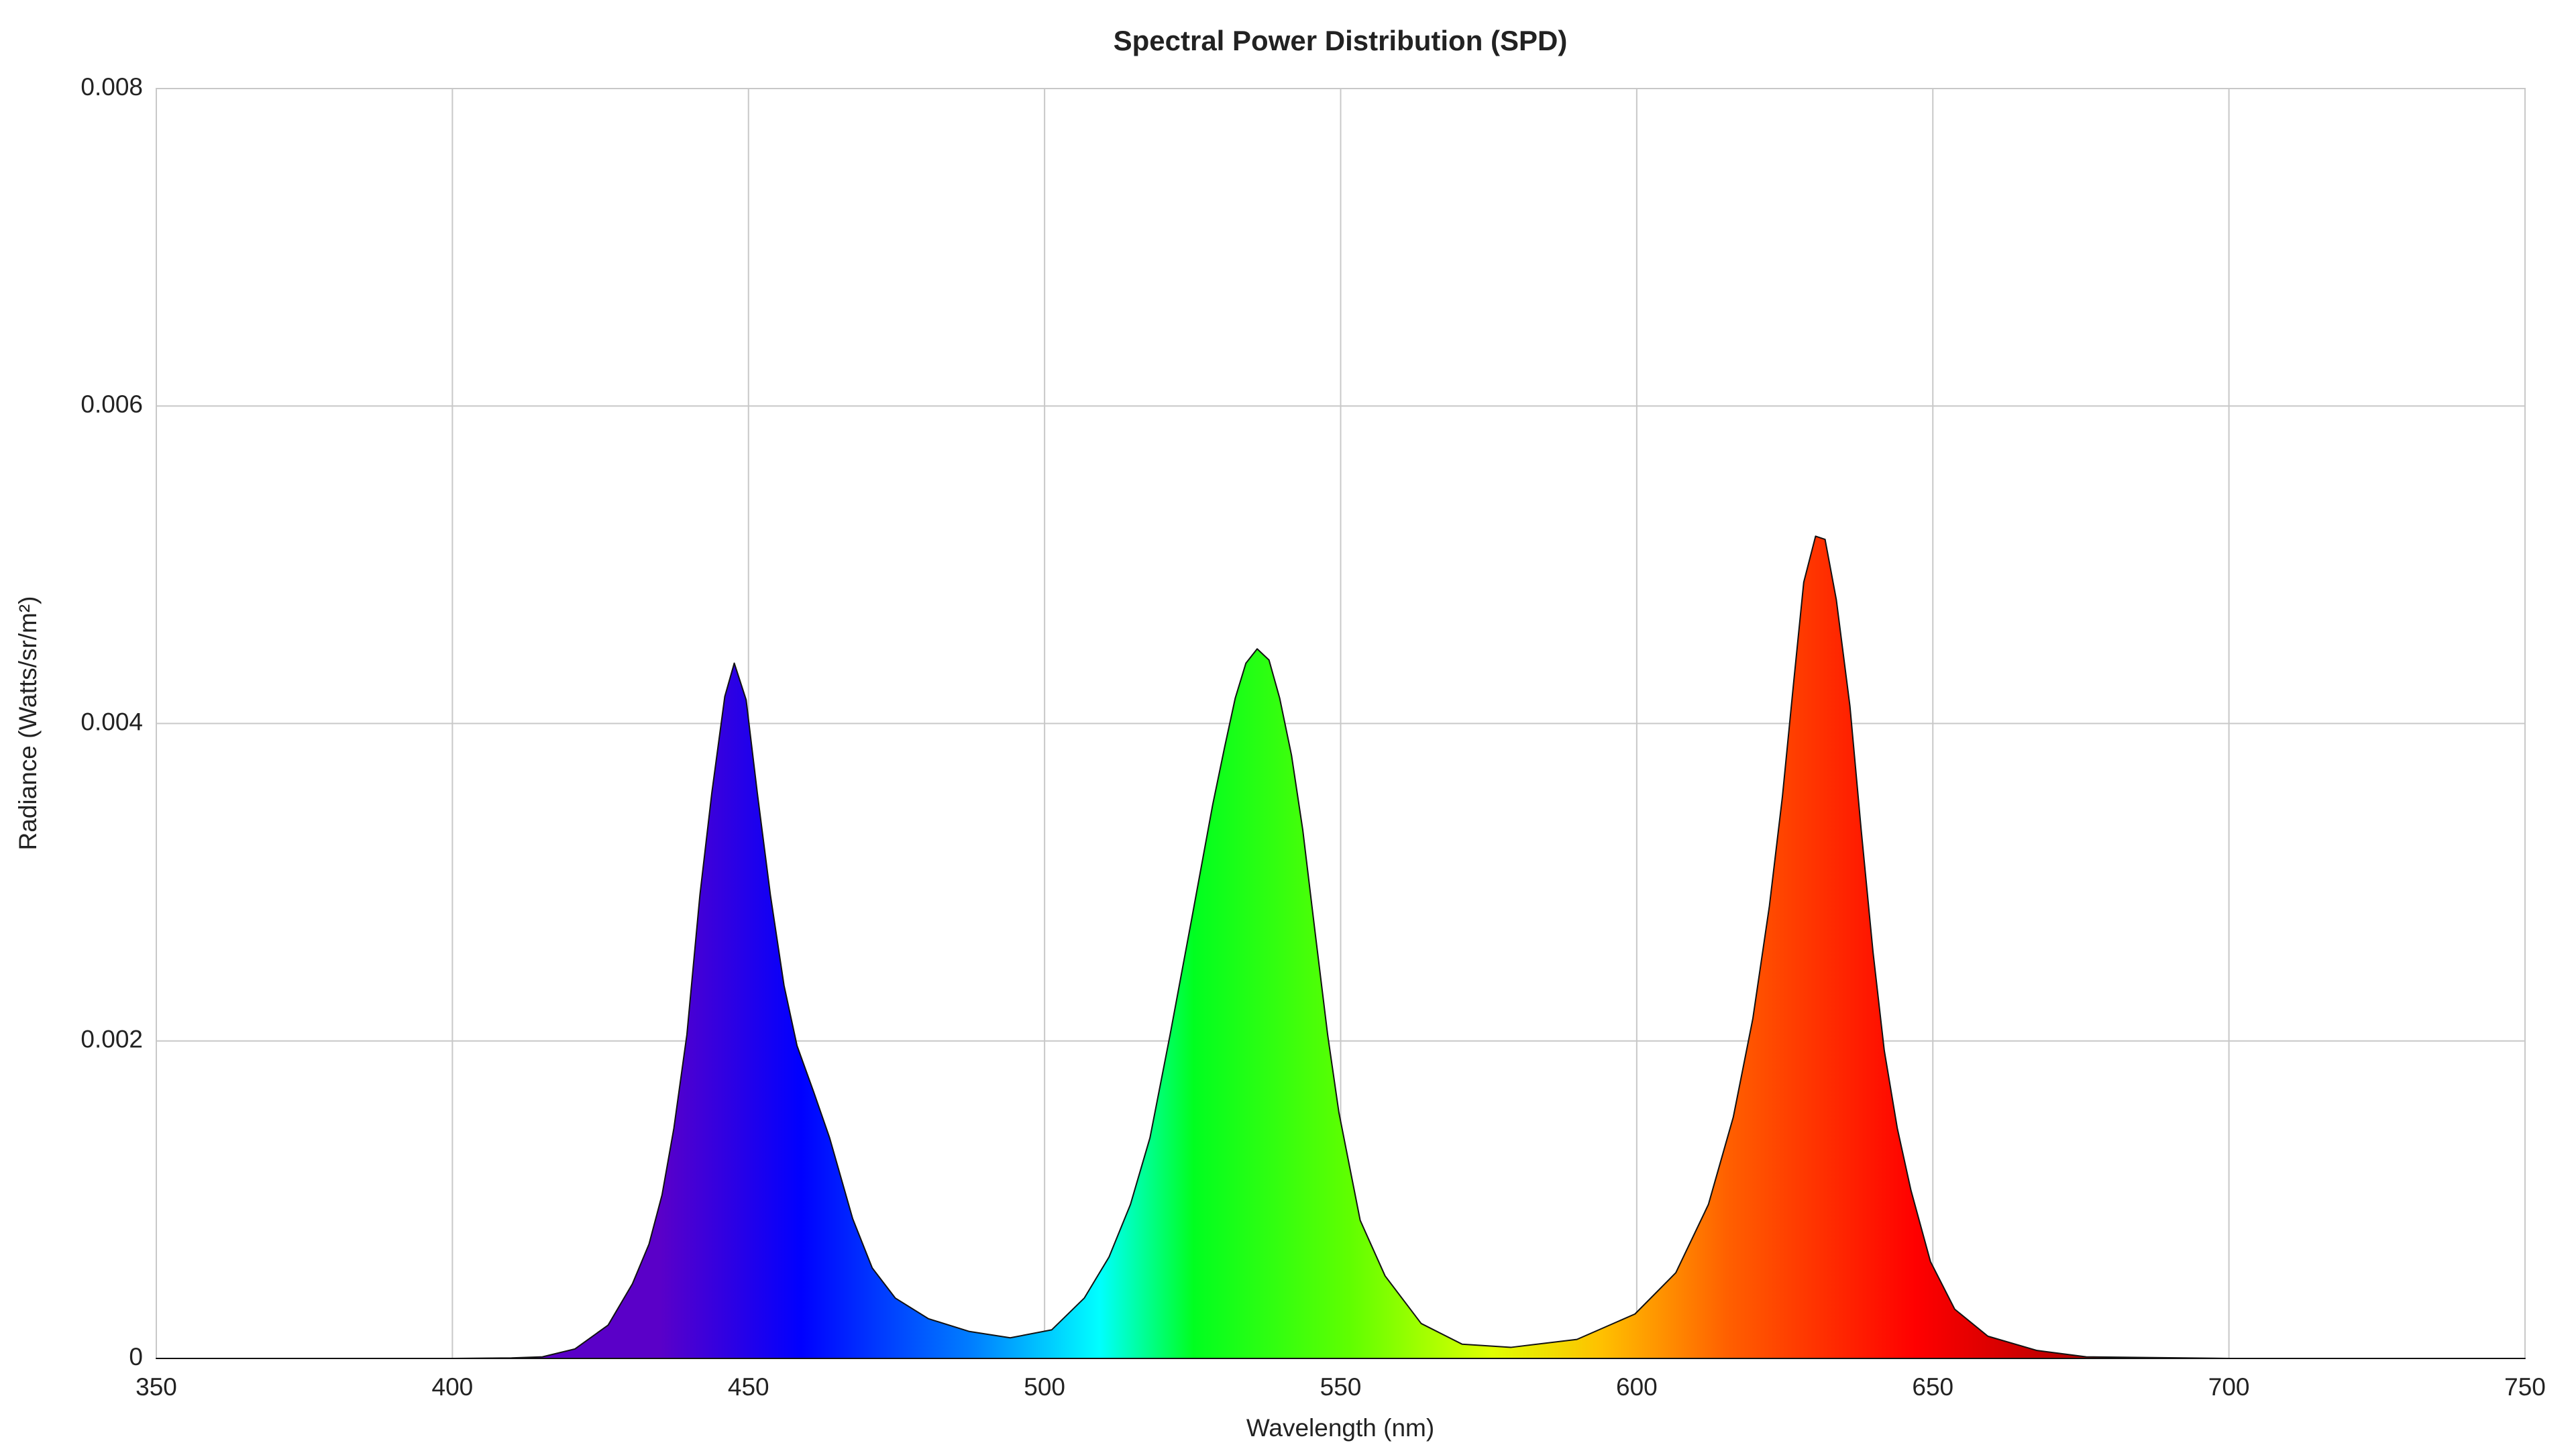  Describe the element at coordinates (111, 404) in the screenshot. I see `y-tick-label: 0.006` at that location.